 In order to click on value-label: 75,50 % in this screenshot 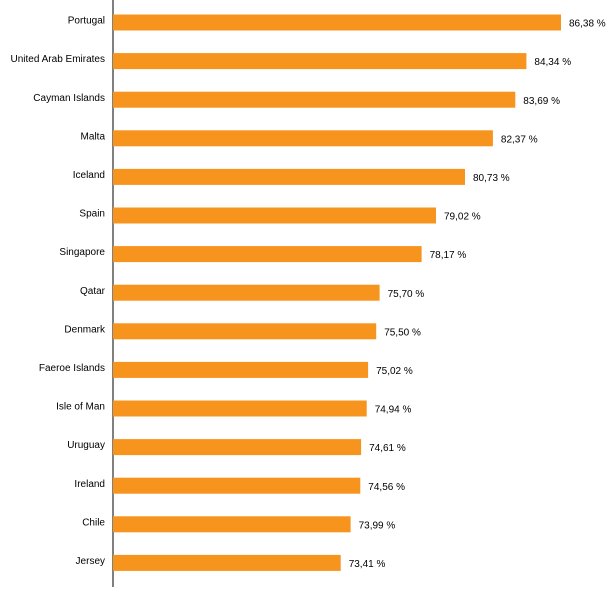, I will do `click(402, 332)`.